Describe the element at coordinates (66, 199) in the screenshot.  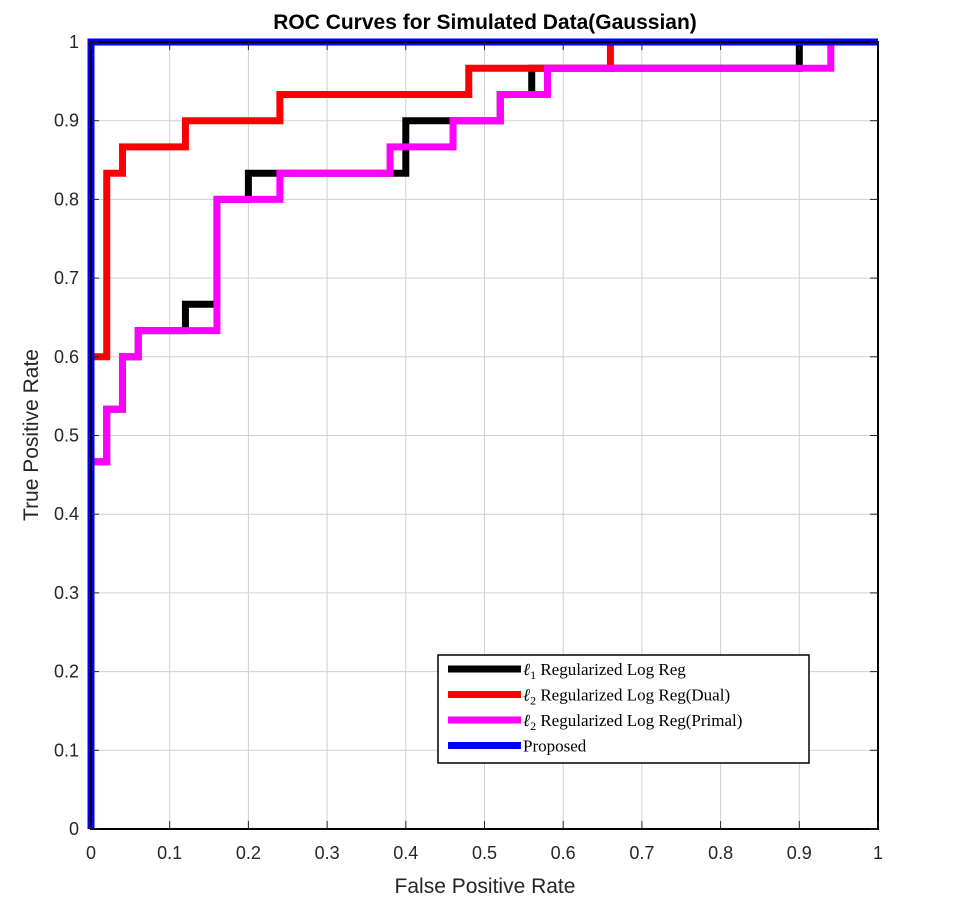
I see `y-tick-label: 0.8` at that location.